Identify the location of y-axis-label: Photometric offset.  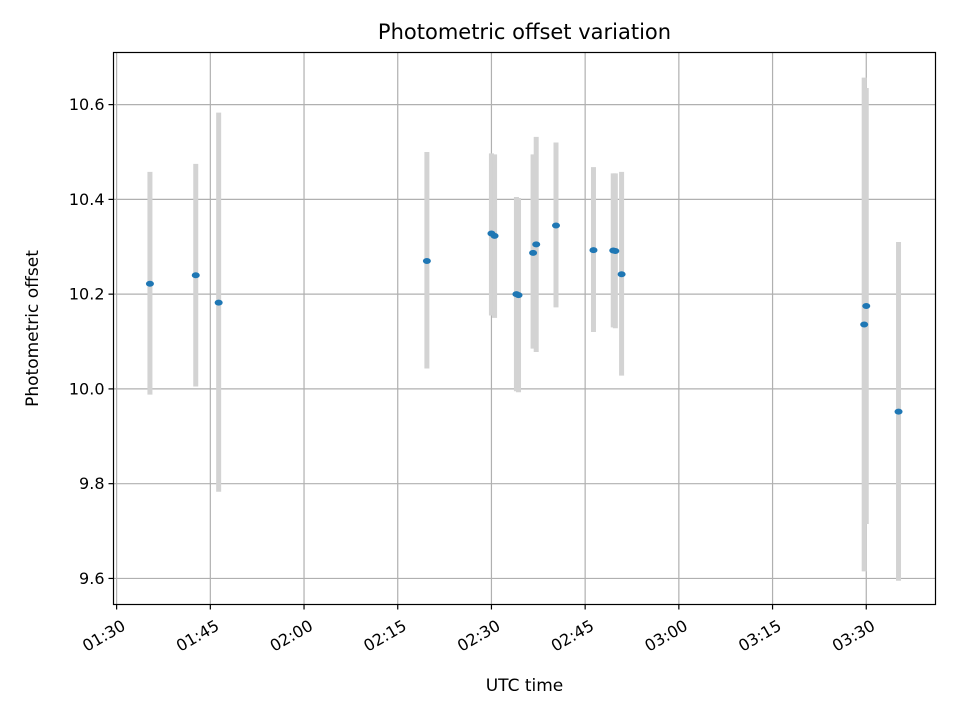
(33, 328).